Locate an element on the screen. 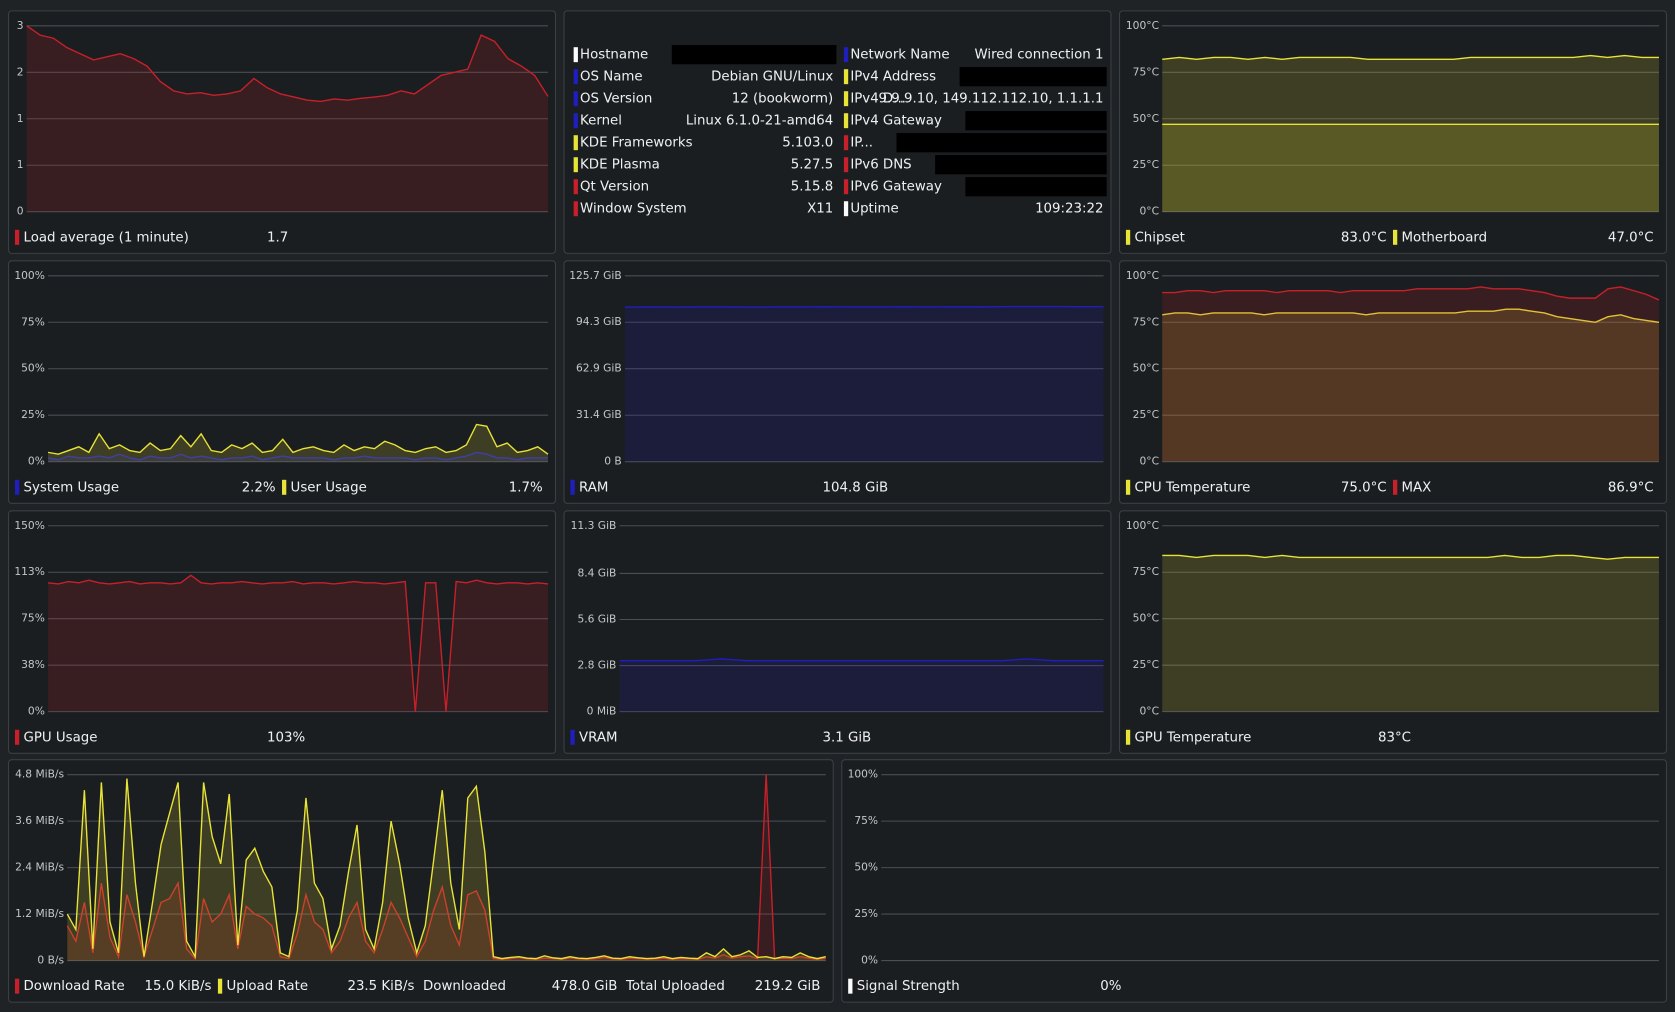  y-tick-label: 150% is located at coordinates (29, 525).